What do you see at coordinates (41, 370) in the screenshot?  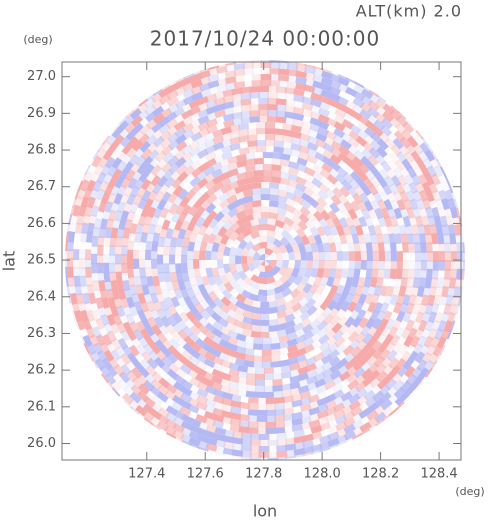 I see `y-tick-label: 26.2` at bounding box center [41, 370].